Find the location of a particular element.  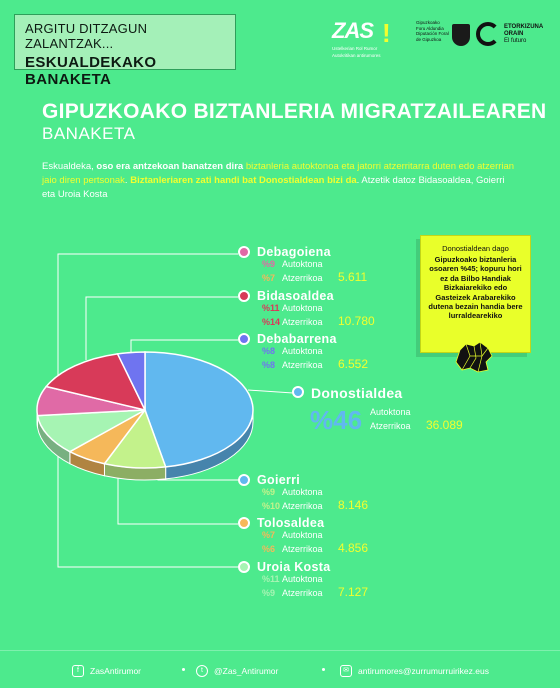

region-name-text: Debabarrena is located at coordinates (297, 339).